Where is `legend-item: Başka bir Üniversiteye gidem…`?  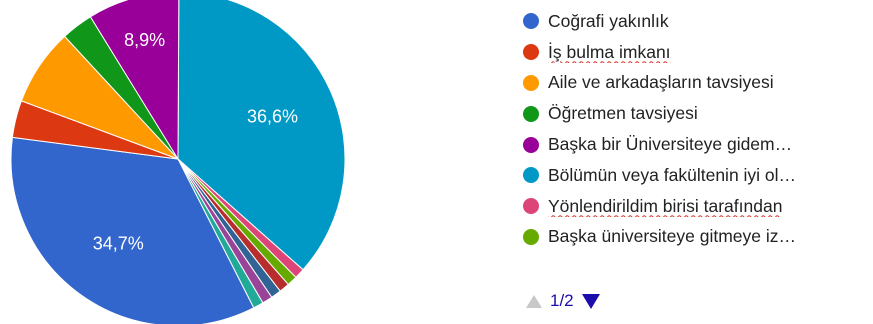
legend-item: Başka bir Üniversiteye gidem… is located at coordinates (695, 144).